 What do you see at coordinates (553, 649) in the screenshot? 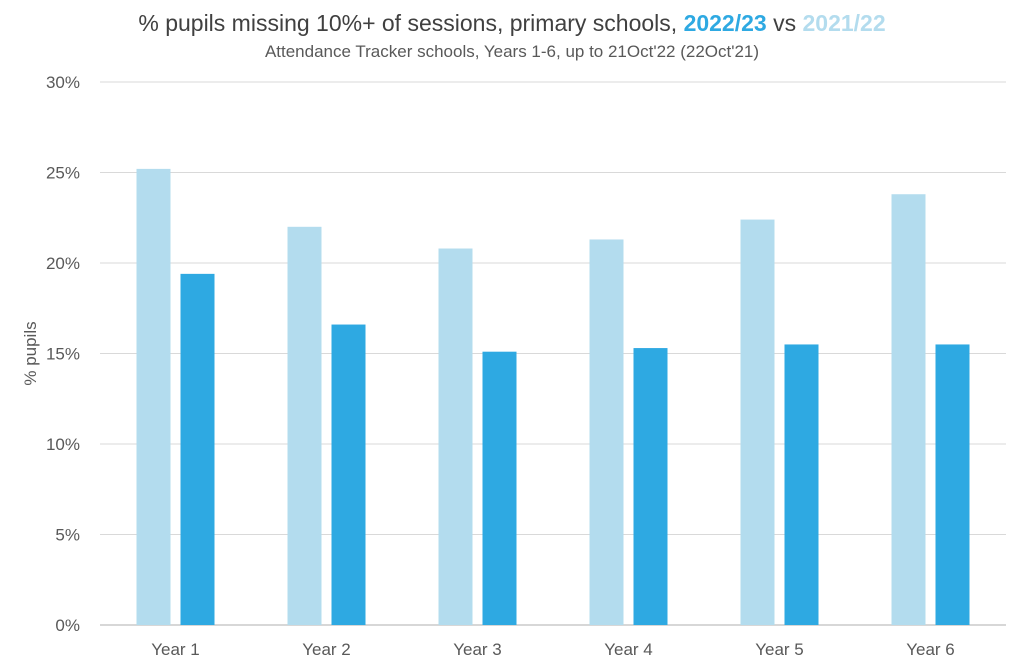
I see `x-axis-ticks: Year 1 Year 2 Year 3 Year 4 Year 5 Year 6` at bounding box center [553, 649].